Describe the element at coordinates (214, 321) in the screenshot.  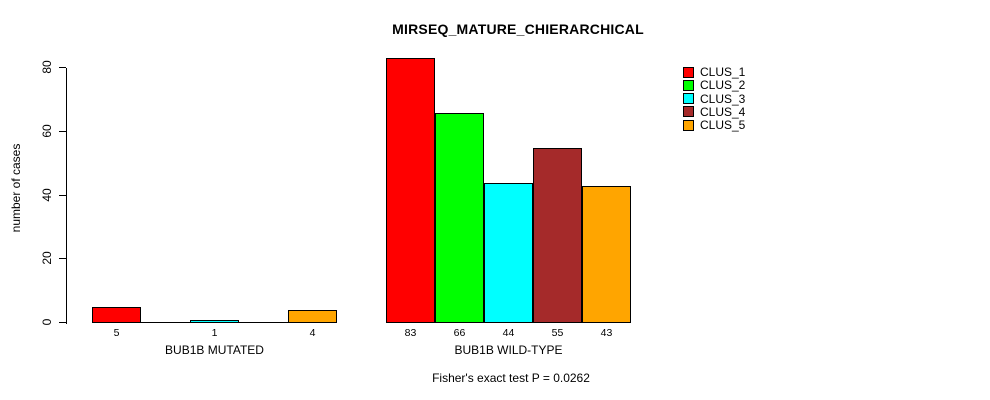
I see `bar-clus_3-mutated` at that location.